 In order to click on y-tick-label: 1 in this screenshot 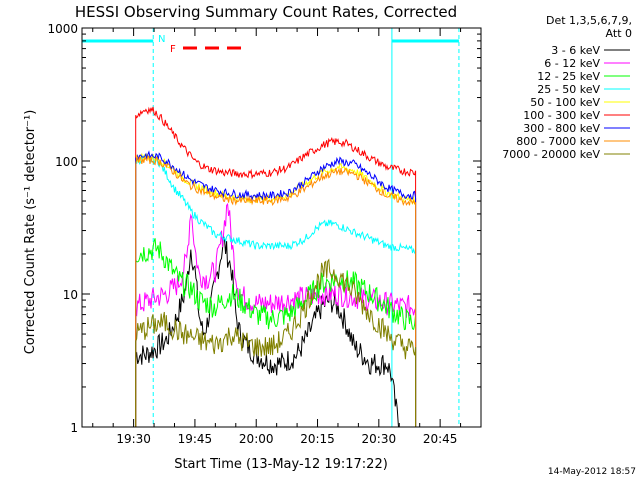, I will do `click(74, 428)`.